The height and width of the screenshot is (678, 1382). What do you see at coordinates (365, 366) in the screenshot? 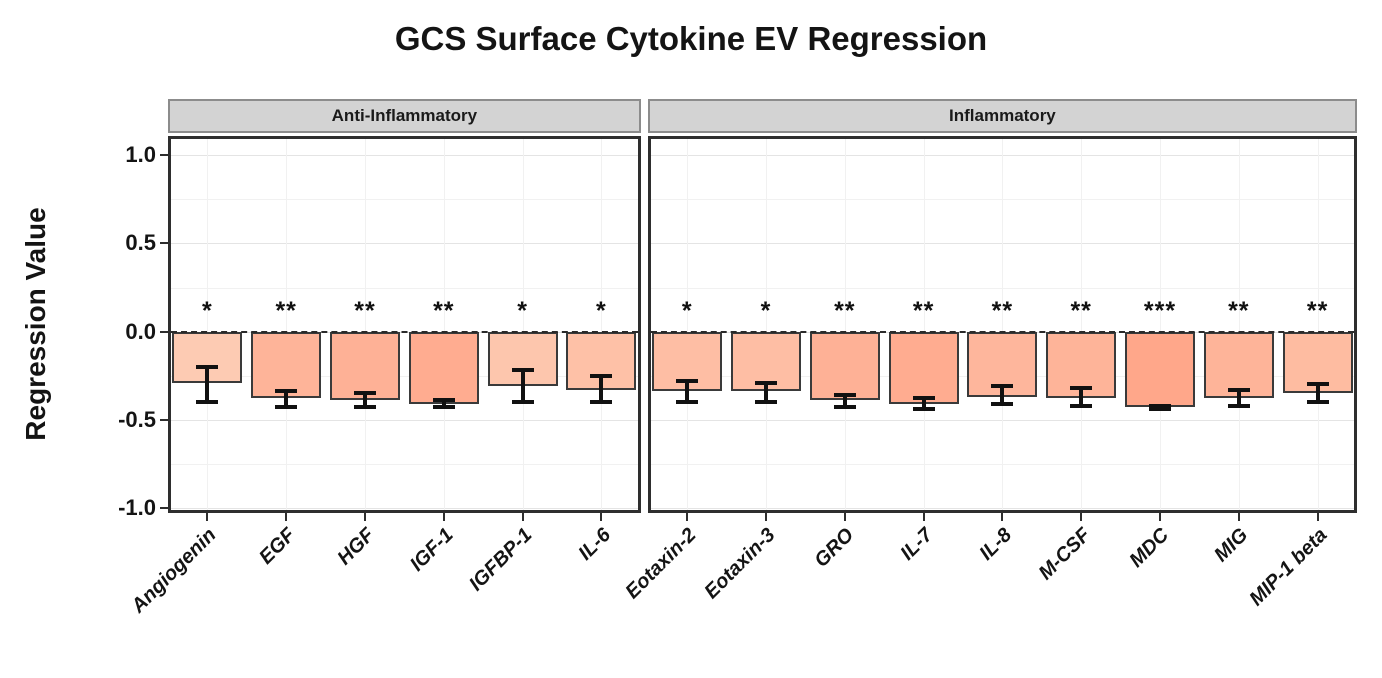
I see `bar-hgf` at bounding box center [365, 366].